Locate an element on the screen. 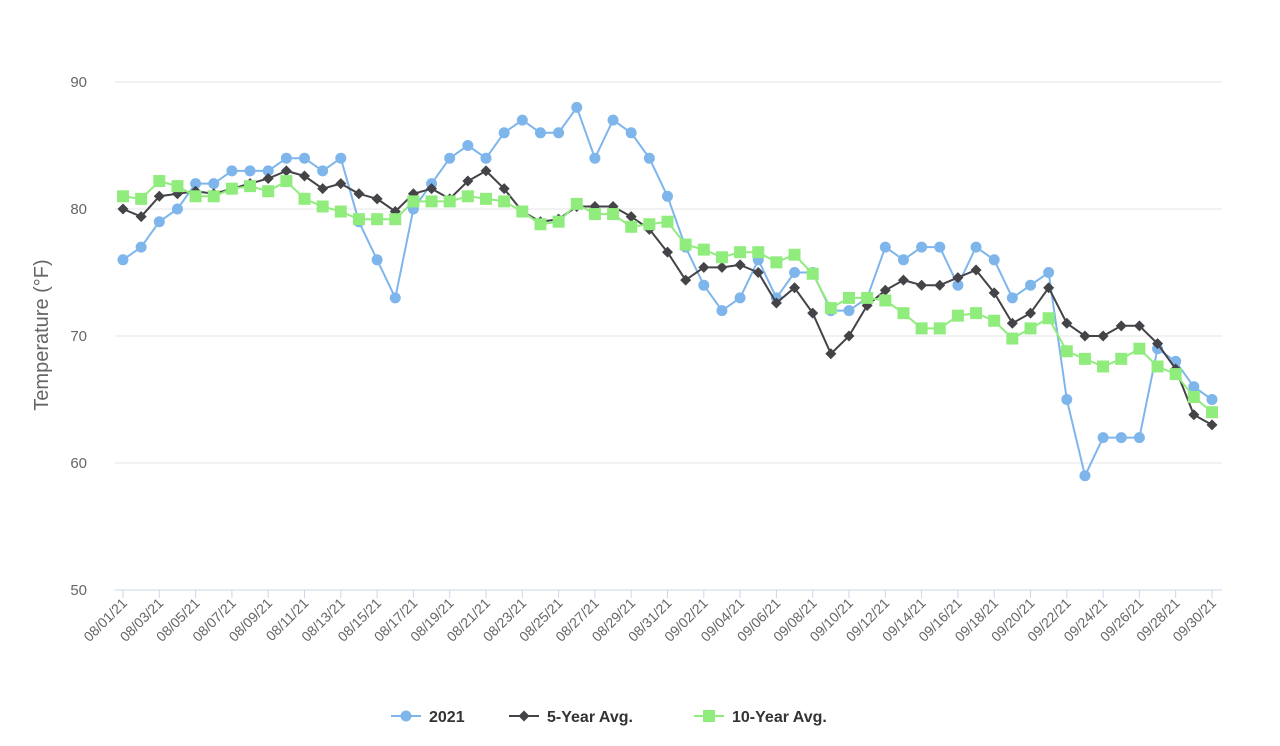  y-tick-label: 60 is located at coordinates (78, 463).